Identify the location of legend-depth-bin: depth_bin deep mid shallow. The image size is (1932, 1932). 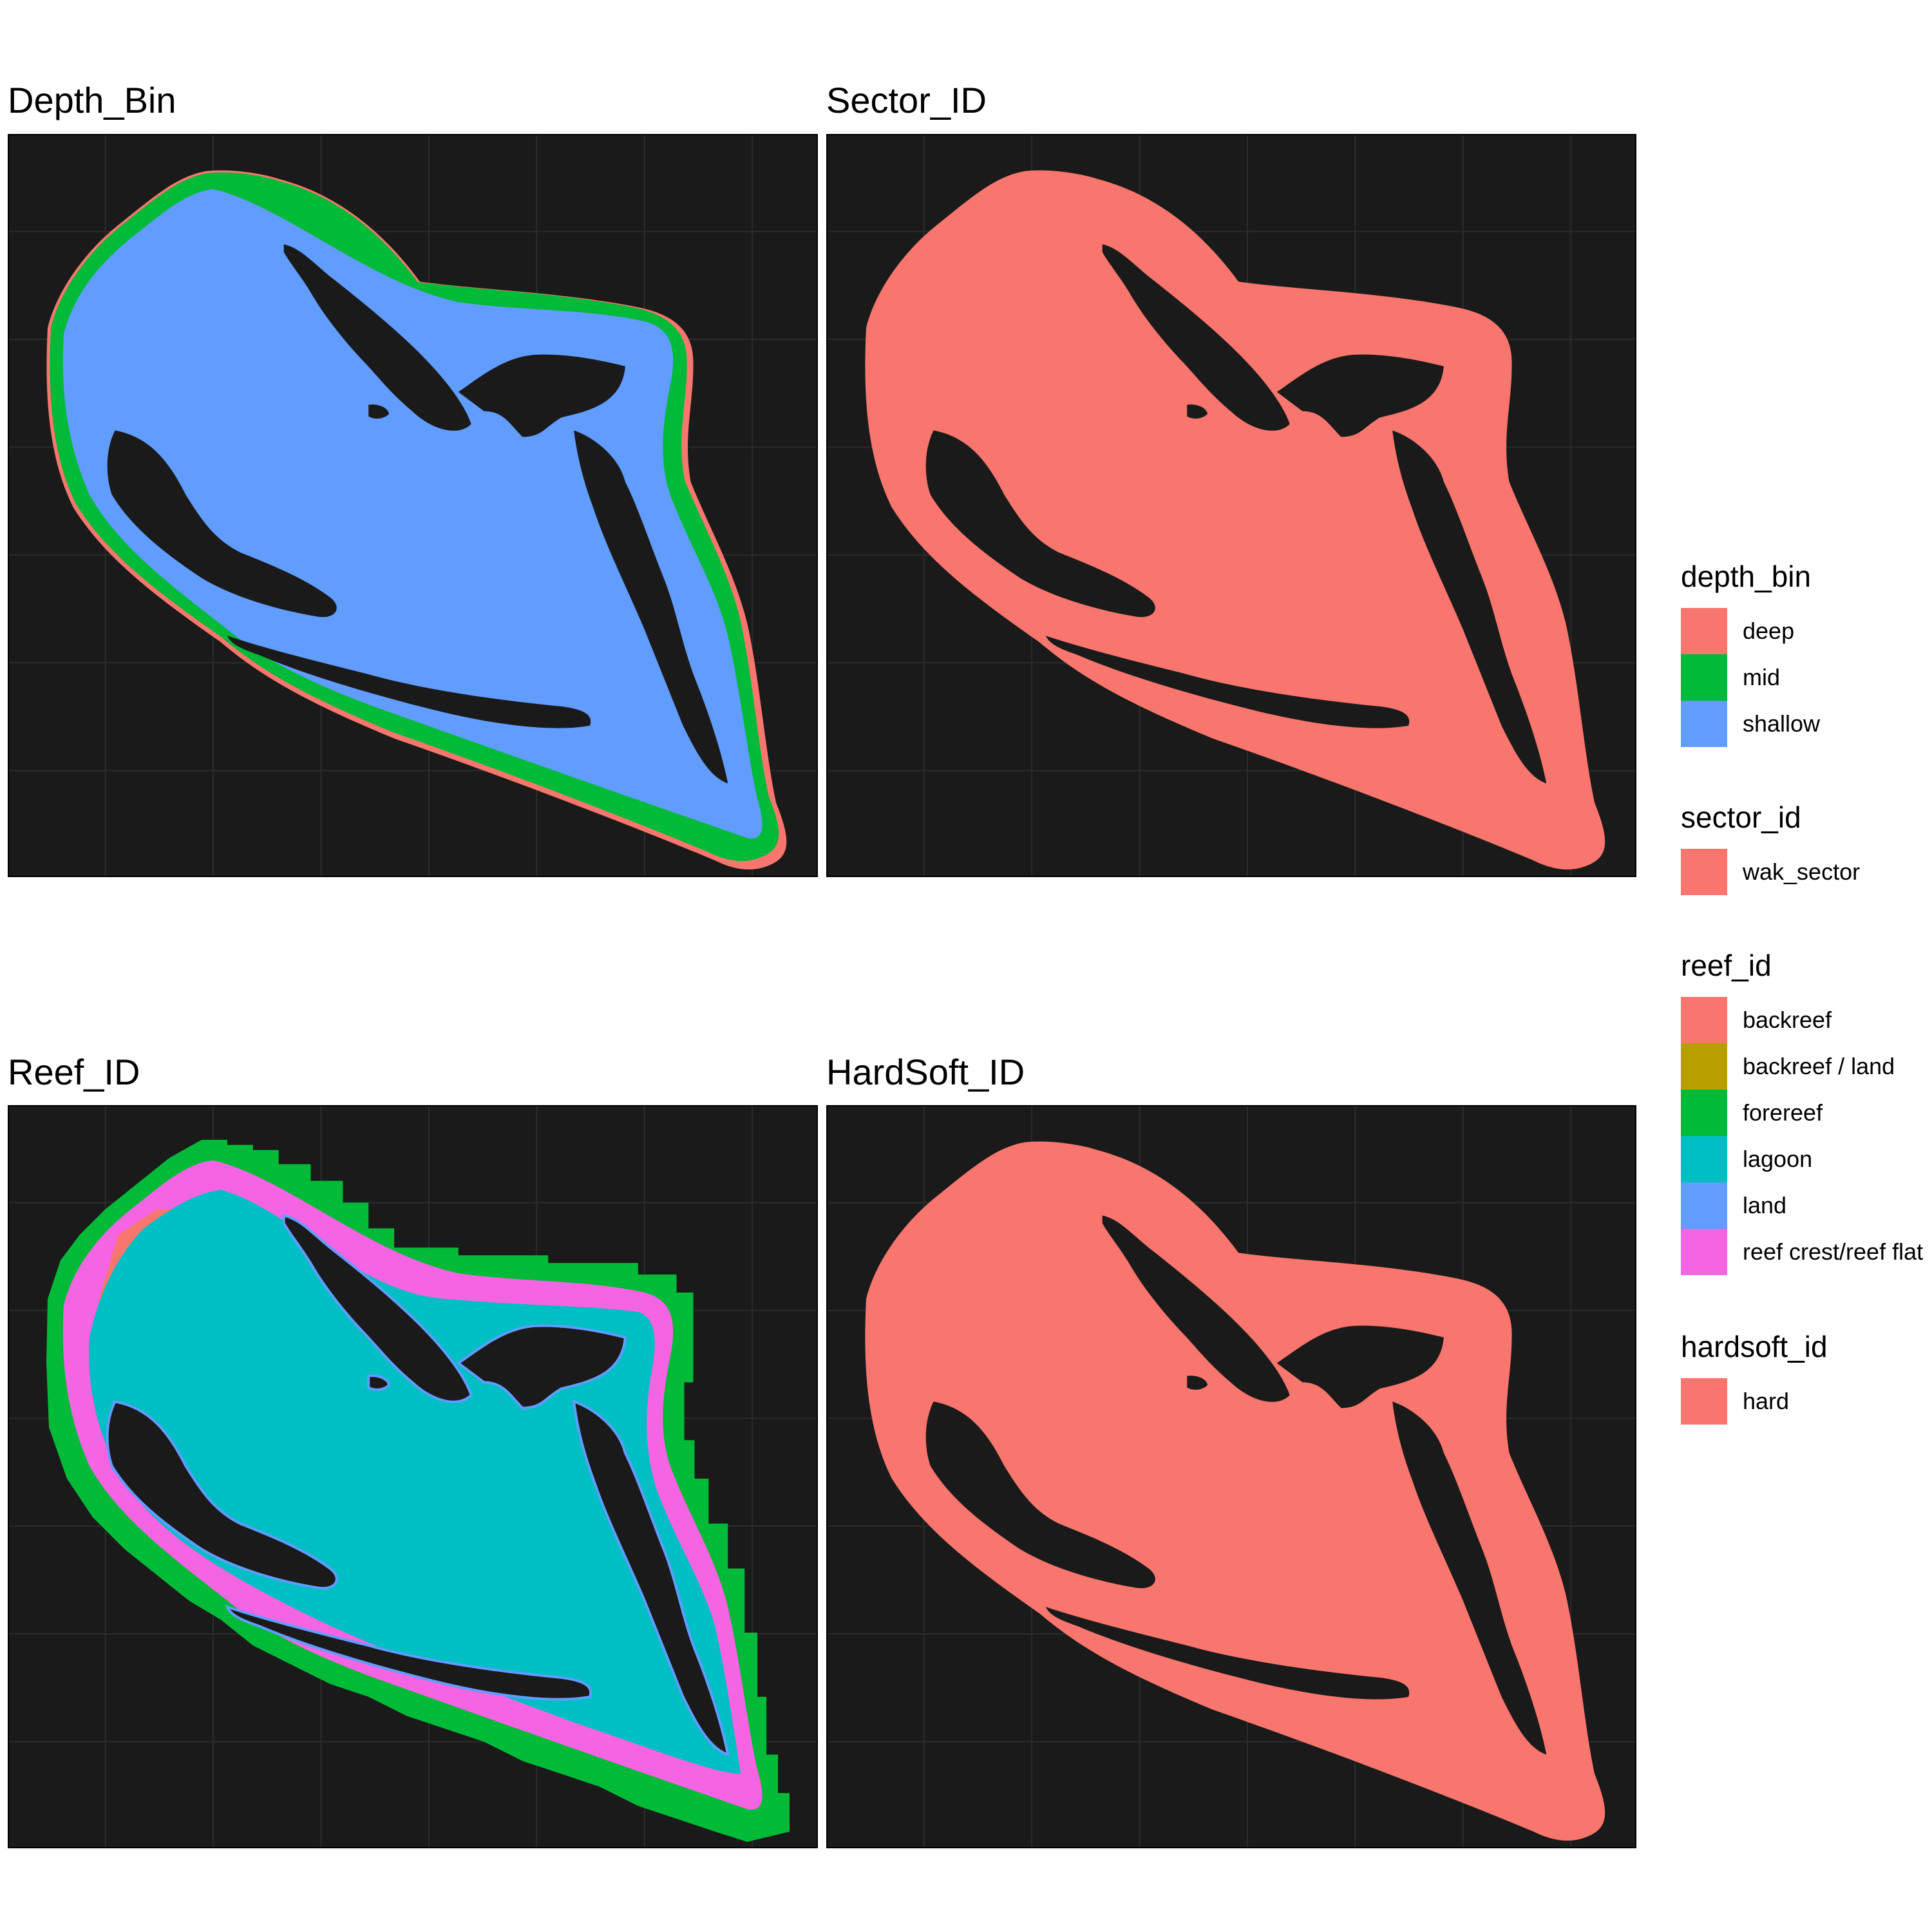
(1750, 654).